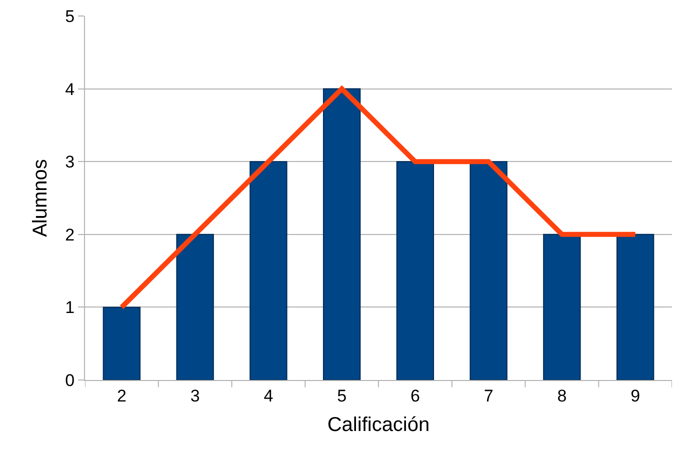  I want to click on x-tick-label: 7, so click(489, 396).